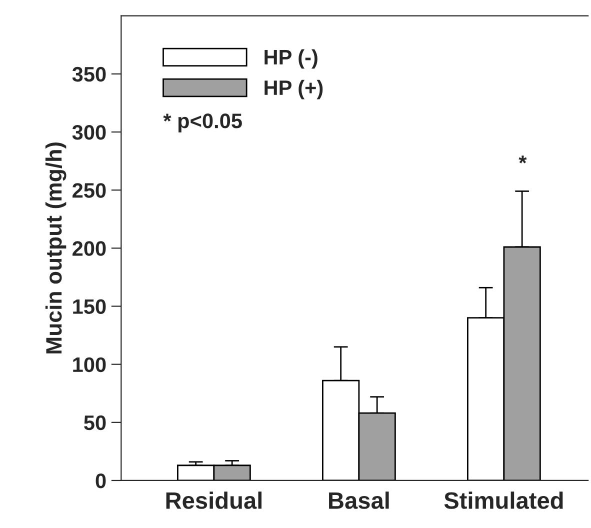 The width and height of the screenshot is (591, 528). I want to click on y-tick-label: 250, so click(89, 190).